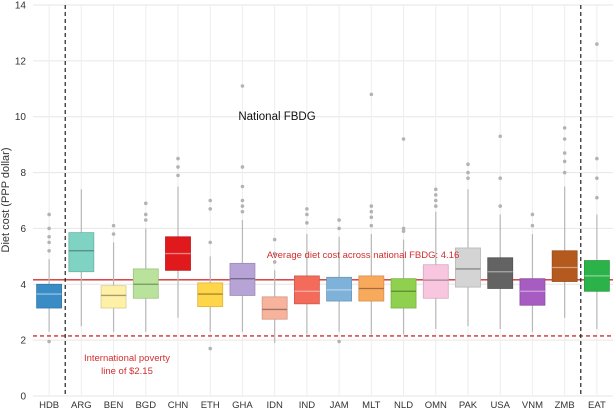 The height and width of the screenshot is (410, 615). Describe the element at coordinates (371, 405) in the screenshot. I see `x-tick-label: MLT` at that location.